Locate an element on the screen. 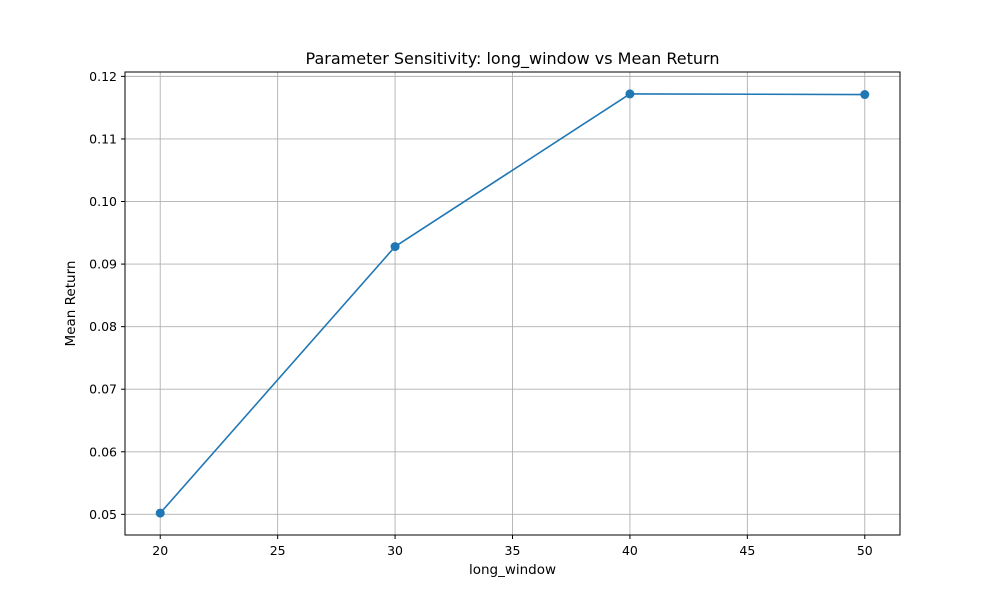 The height and width of the screenshot is (600, 1000). y-tick-label: 0.12 is located at coordinates (103, 76).